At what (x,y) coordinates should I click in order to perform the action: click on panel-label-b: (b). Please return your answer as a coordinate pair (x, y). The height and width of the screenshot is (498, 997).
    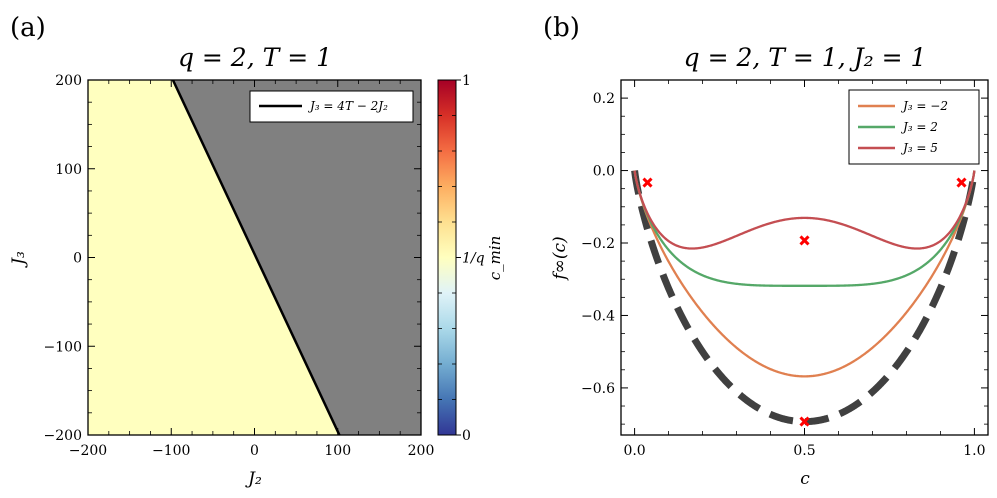
    Looking at the image, I should click on (561, 28).